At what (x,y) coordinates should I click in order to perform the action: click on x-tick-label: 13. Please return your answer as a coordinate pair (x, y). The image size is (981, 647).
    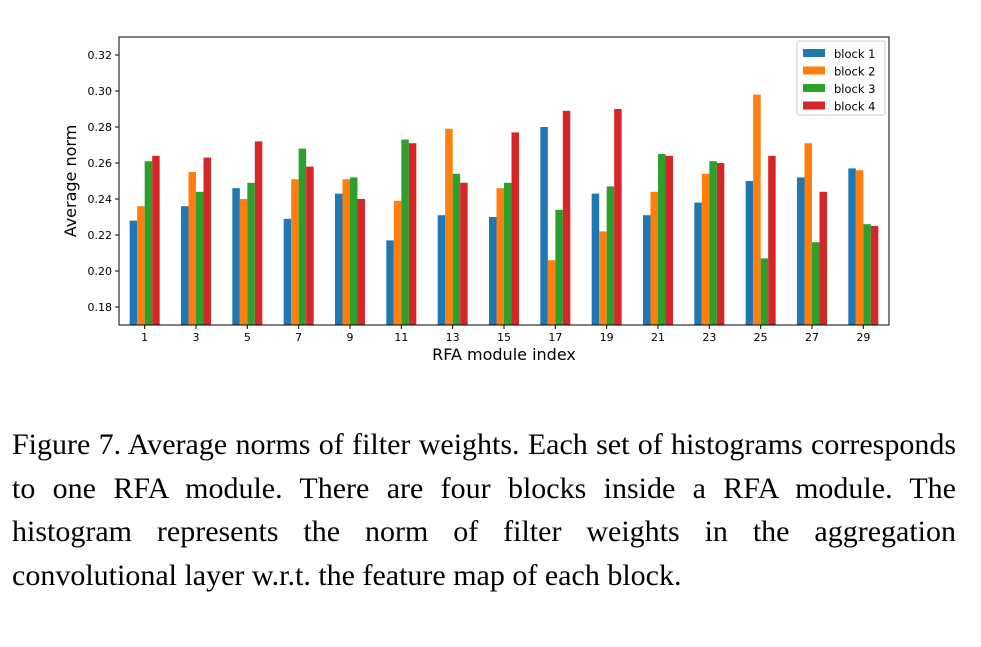
    Looking at the image, I should click on (453, 337).